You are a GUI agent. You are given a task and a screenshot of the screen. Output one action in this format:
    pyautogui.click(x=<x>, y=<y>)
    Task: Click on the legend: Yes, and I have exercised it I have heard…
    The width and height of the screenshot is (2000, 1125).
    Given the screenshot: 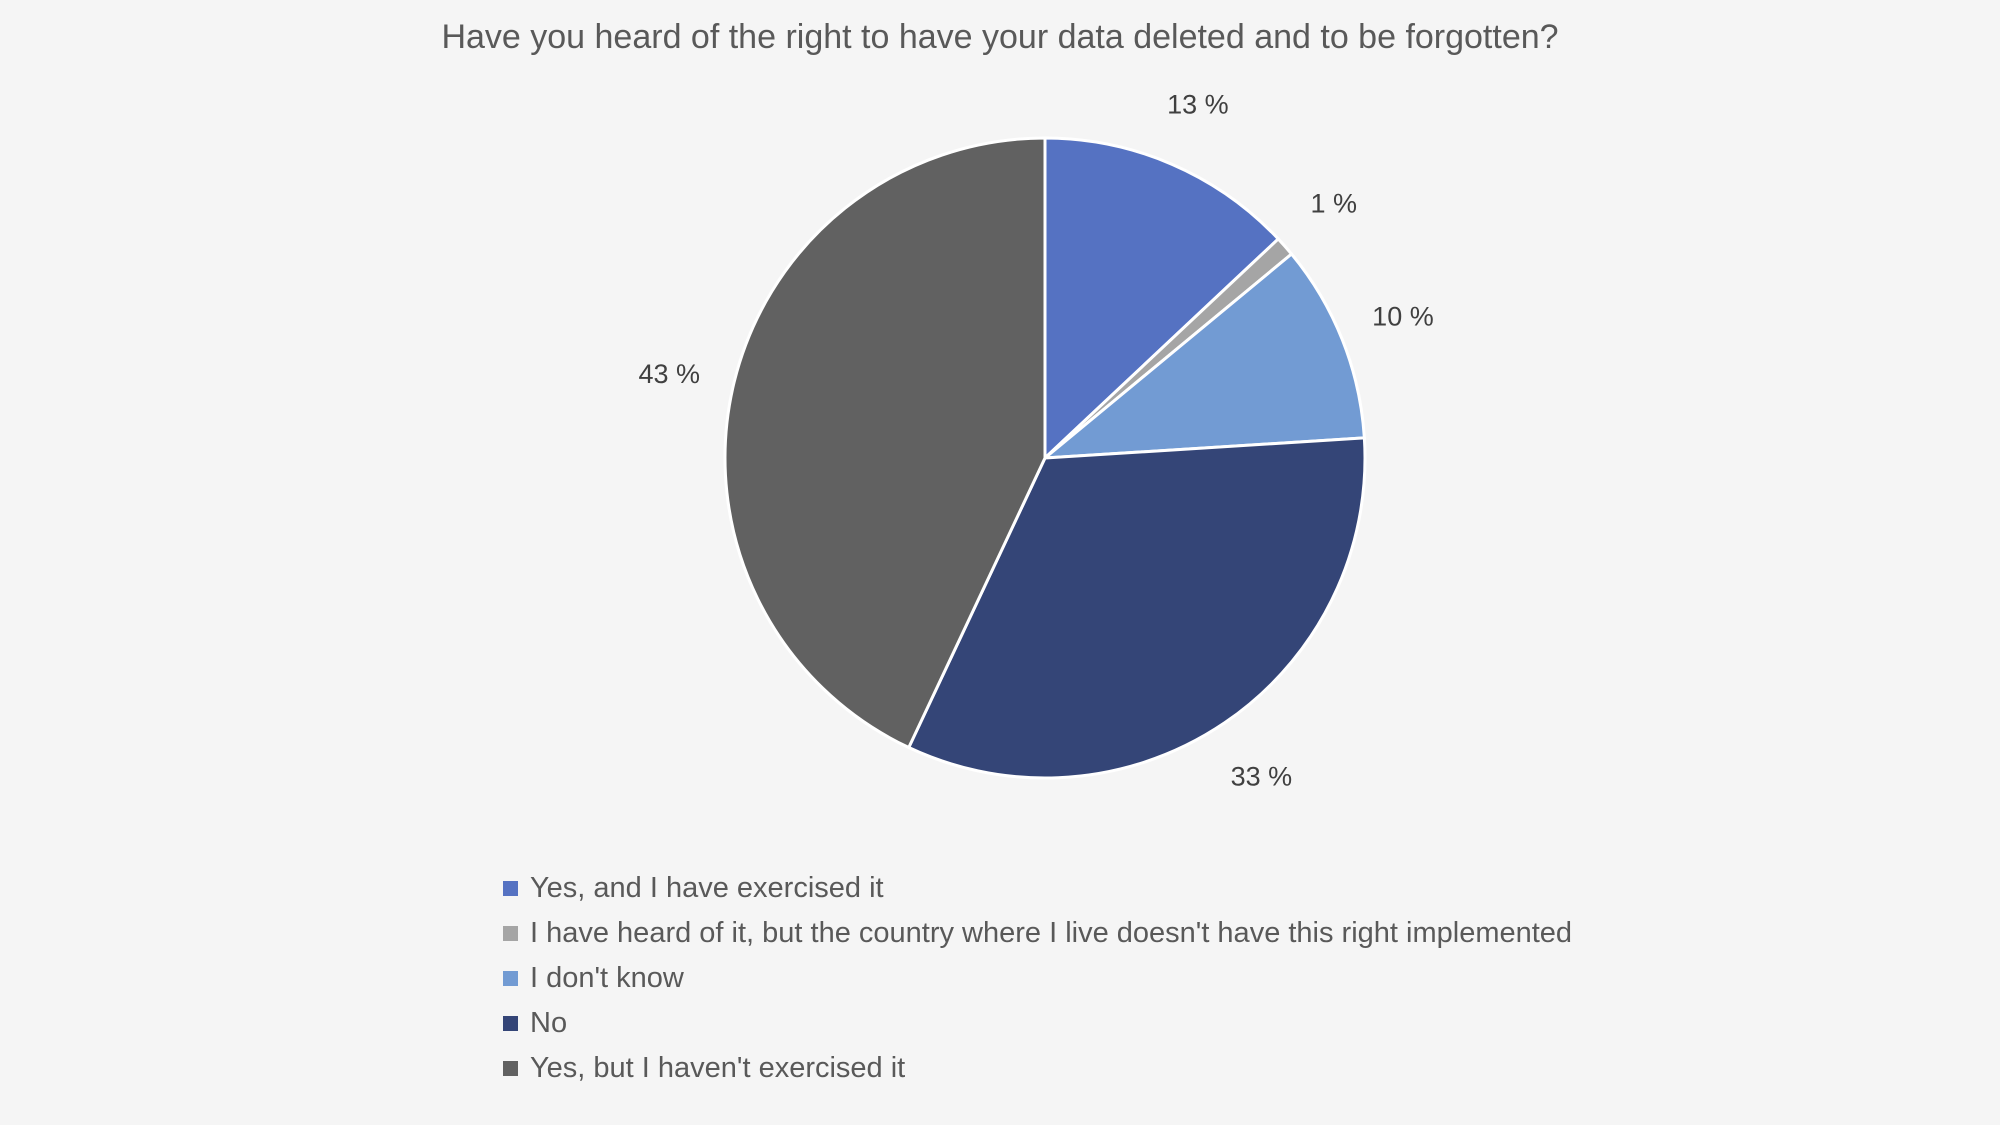 What is the action you would take?
    pyautogui.click(x=1203, y=978)
    